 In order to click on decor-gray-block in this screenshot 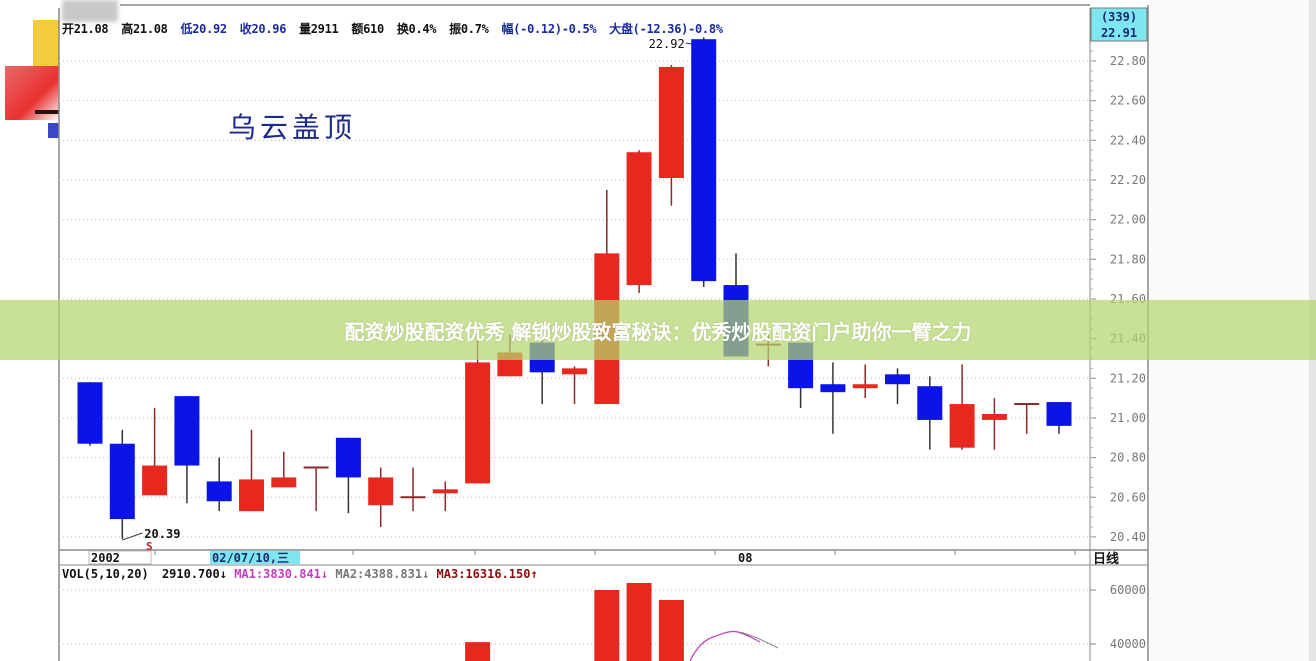, I will do `click(90, 11)`.